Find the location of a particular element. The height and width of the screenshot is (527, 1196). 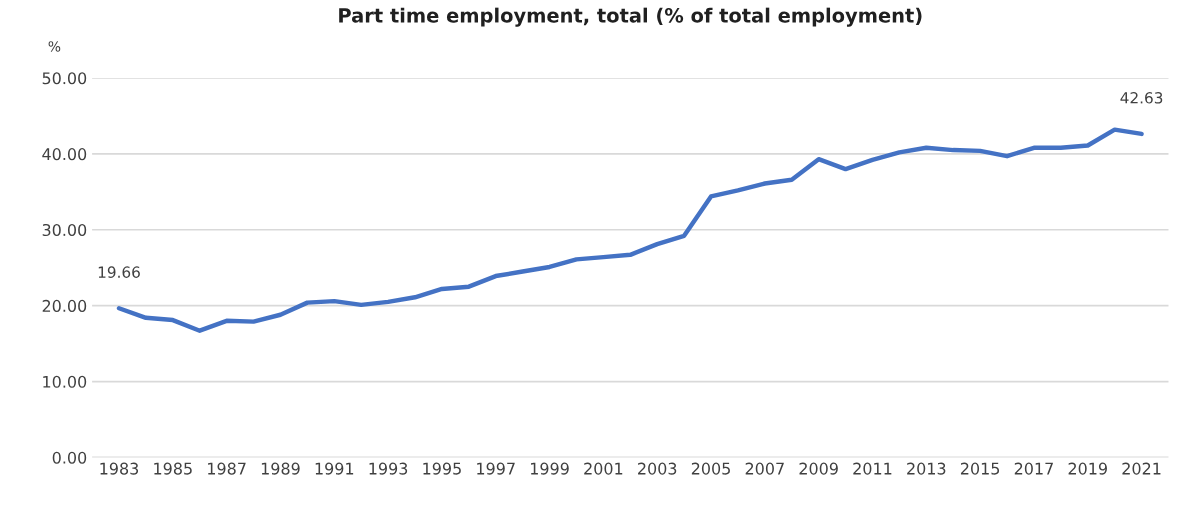

y-tick-label: 20.00 is located at coordinates (64, 305).